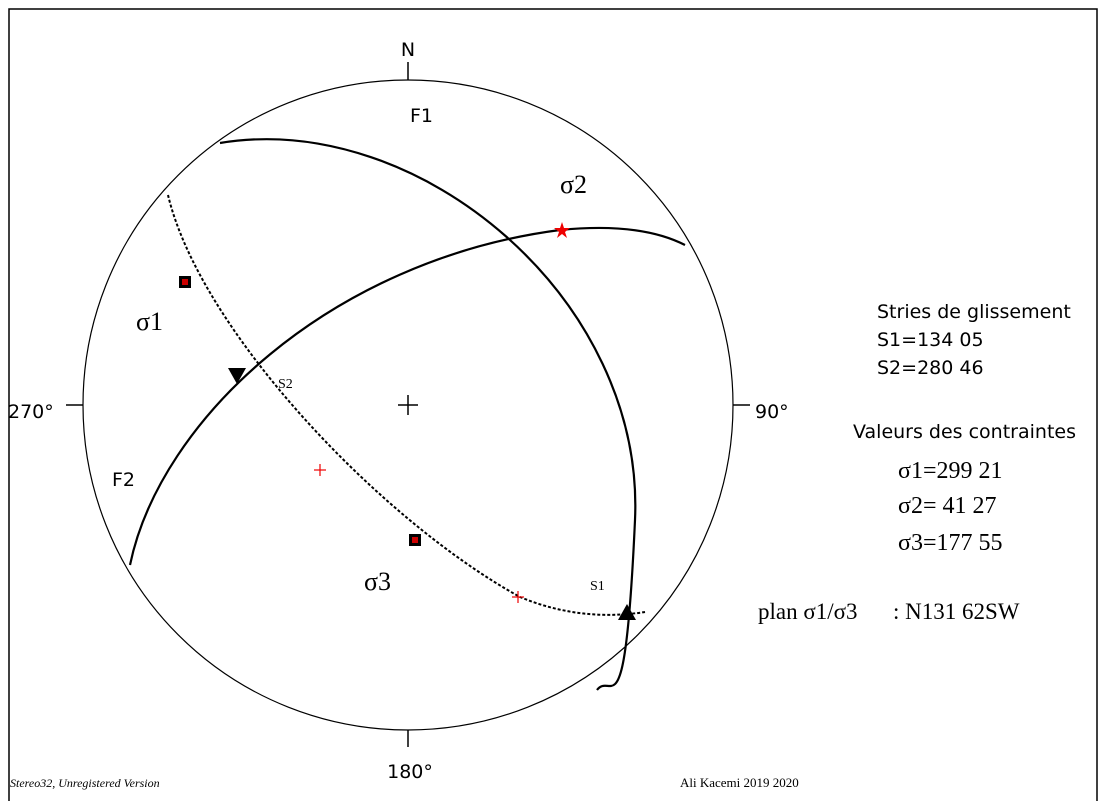 Image resolution: width=1106 pixels, height=801 pixels. Describe the element at coordinates (930, 368) in the screenshot. I see `striation-s2: S2=280 46` at that location.